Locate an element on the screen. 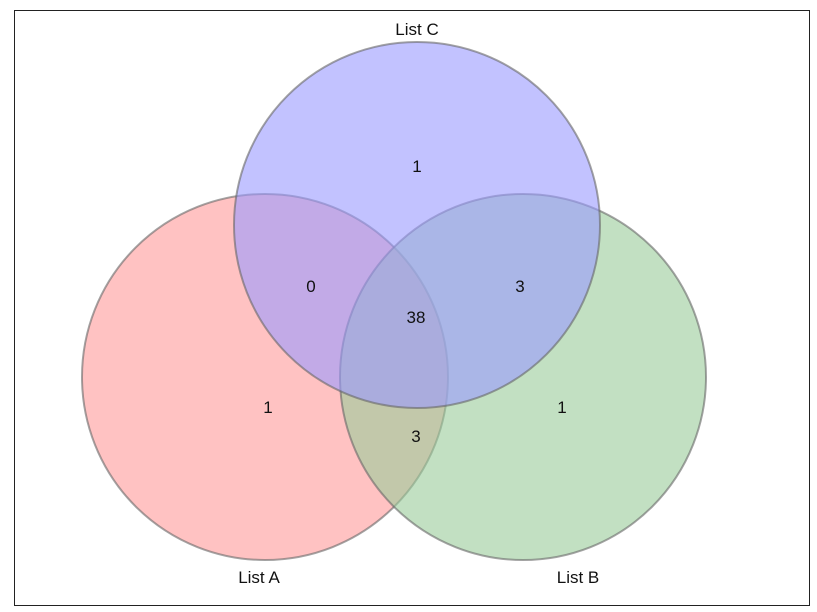 This screenshot has height=612, width=817. label-list-b: List B is located at coordinates (578, 577).